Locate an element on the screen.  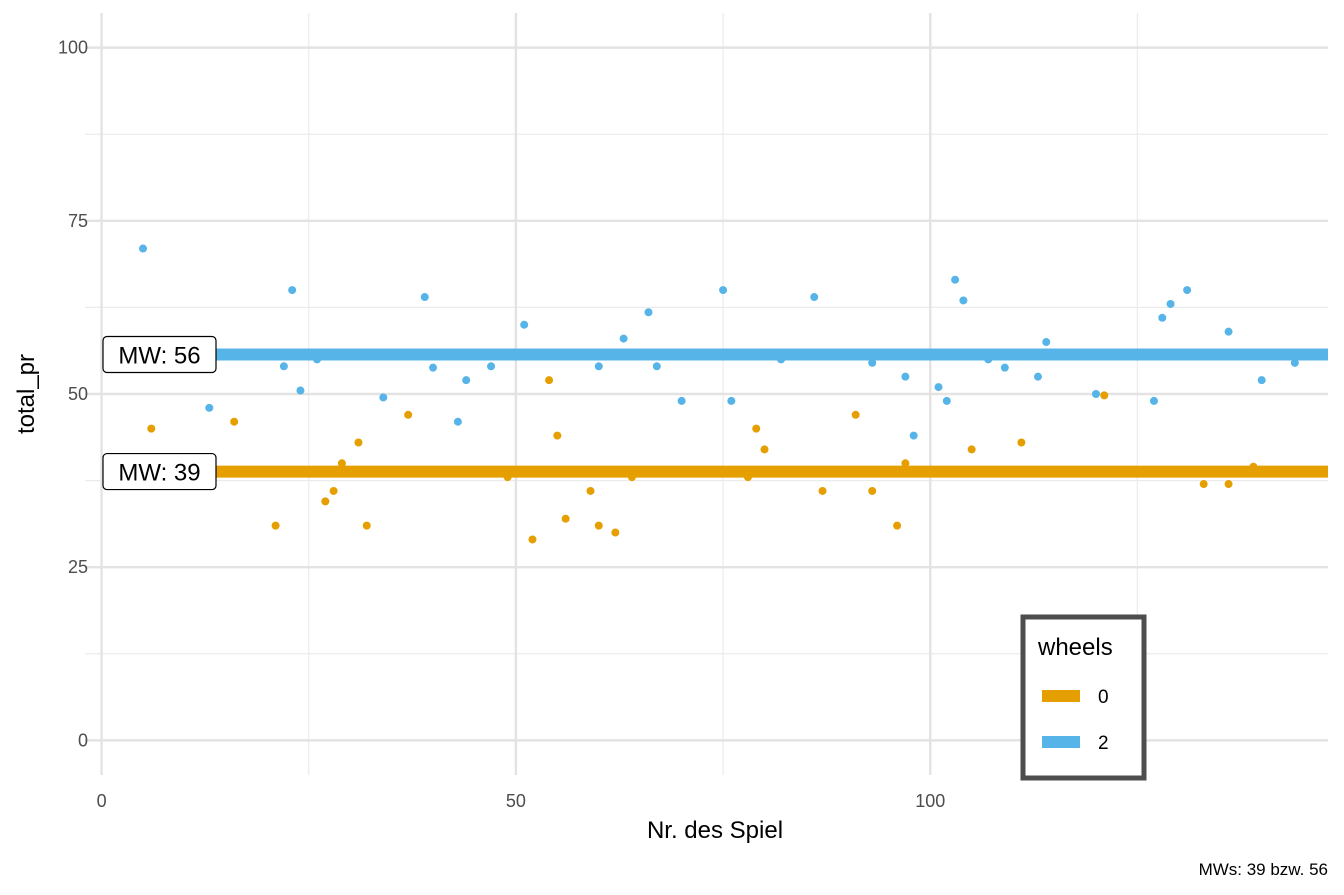
mean-label-0: MW: 39 is located at coordinates (159, 471).